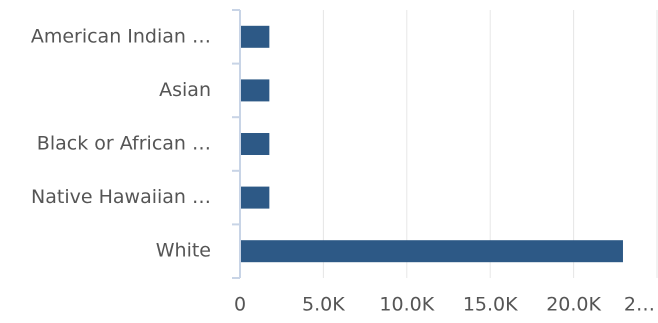  Describe the element at coordinates (573, 305) in the screenshot. I see `x-tick-label: 20.0K` at that location.